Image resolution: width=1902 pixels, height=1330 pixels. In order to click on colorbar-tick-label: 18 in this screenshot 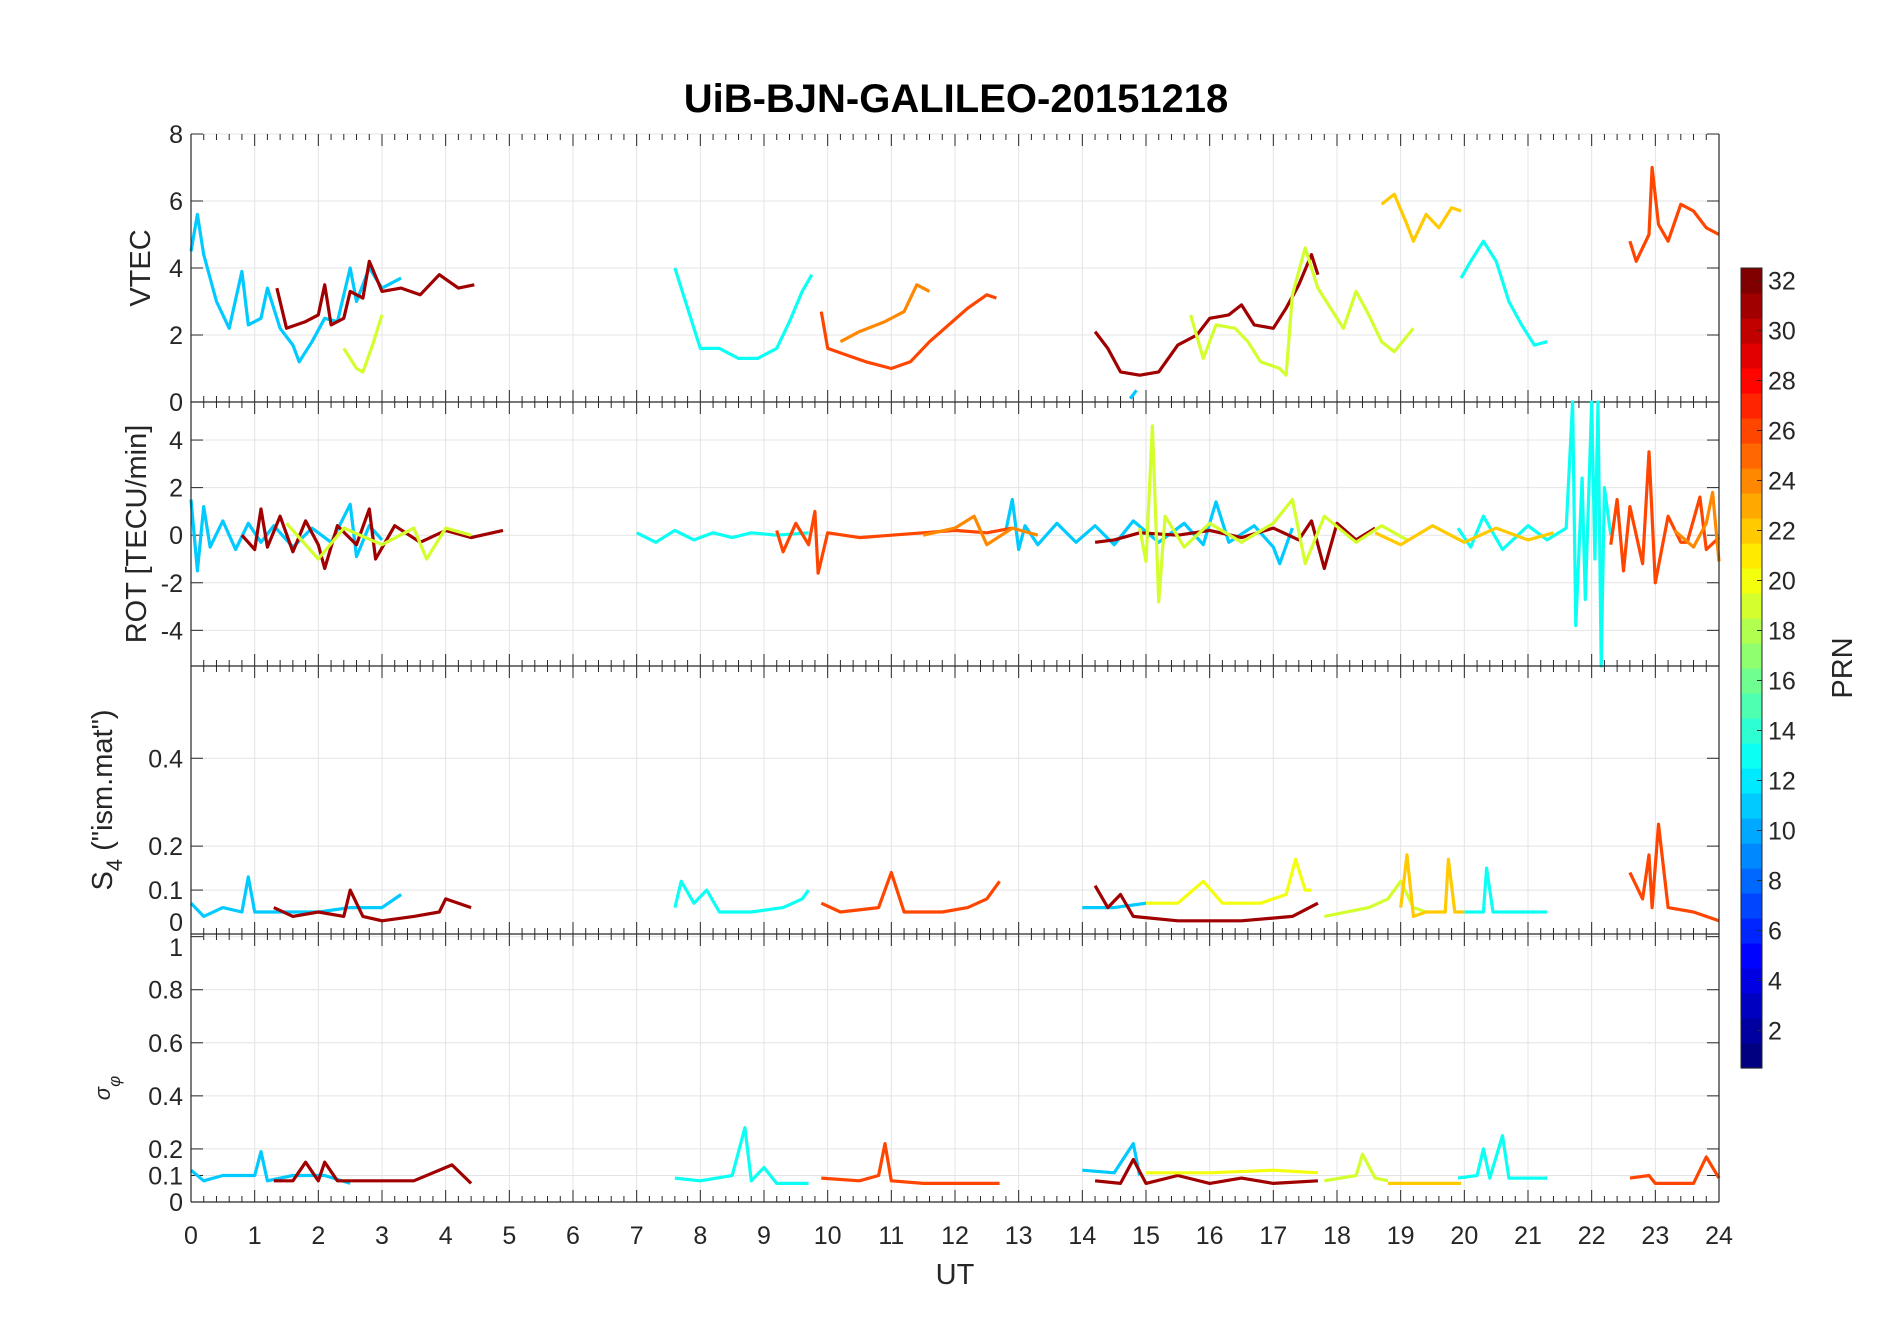, I will do `click(1782, 632)`.